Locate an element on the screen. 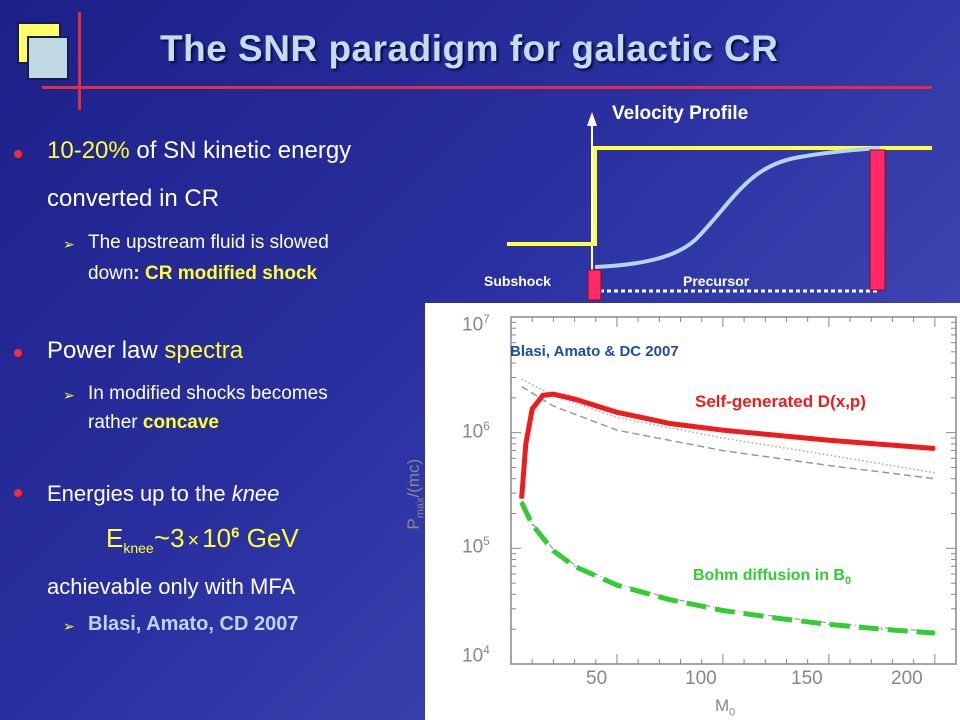  citation-blasi-amato-cd: Blasi, Amato, CD 2007 is located at coordinates (193, 624).